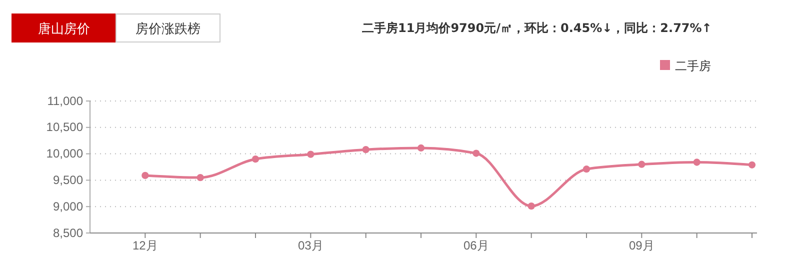 This screenshot has height=272, width=800. Describe the element at coordinates (68, 206) in the screenshot. I see `y-tick-label: 9,000` at that location.